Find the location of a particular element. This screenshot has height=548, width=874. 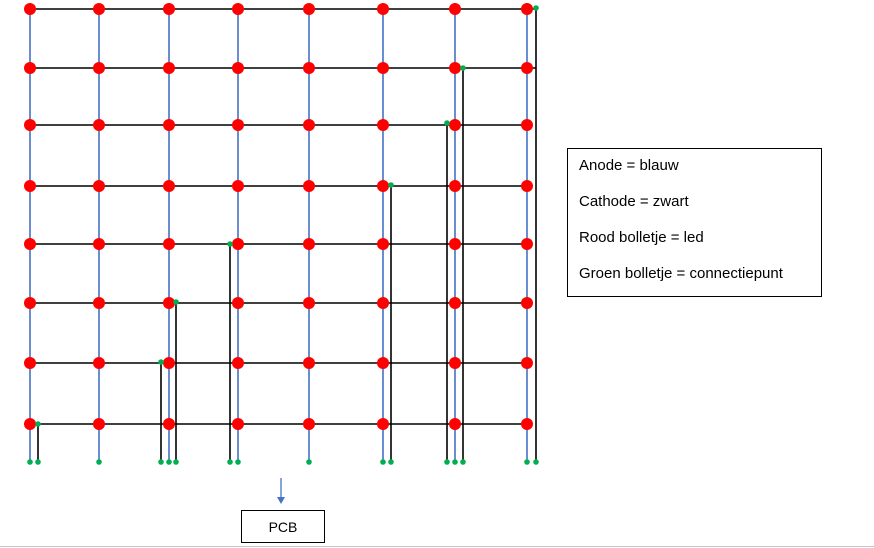

legend-anode-text: Anode = blauw is located at coordinates (629, 165).